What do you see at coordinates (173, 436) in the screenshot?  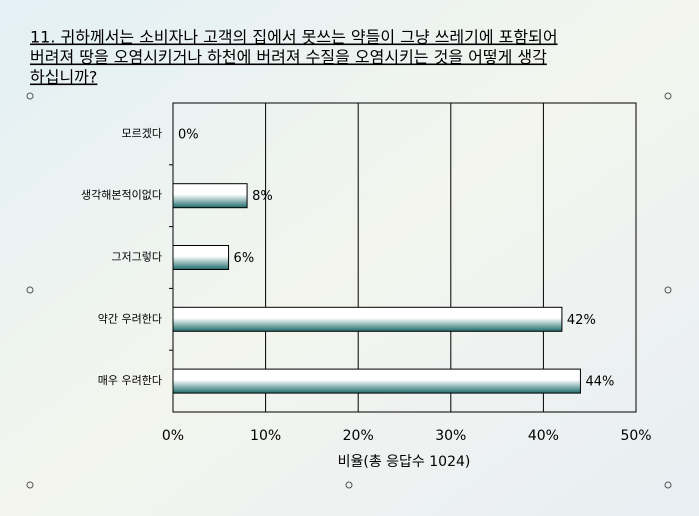 I see `x-tick-label: 0%` at bounding box center [173, 436].